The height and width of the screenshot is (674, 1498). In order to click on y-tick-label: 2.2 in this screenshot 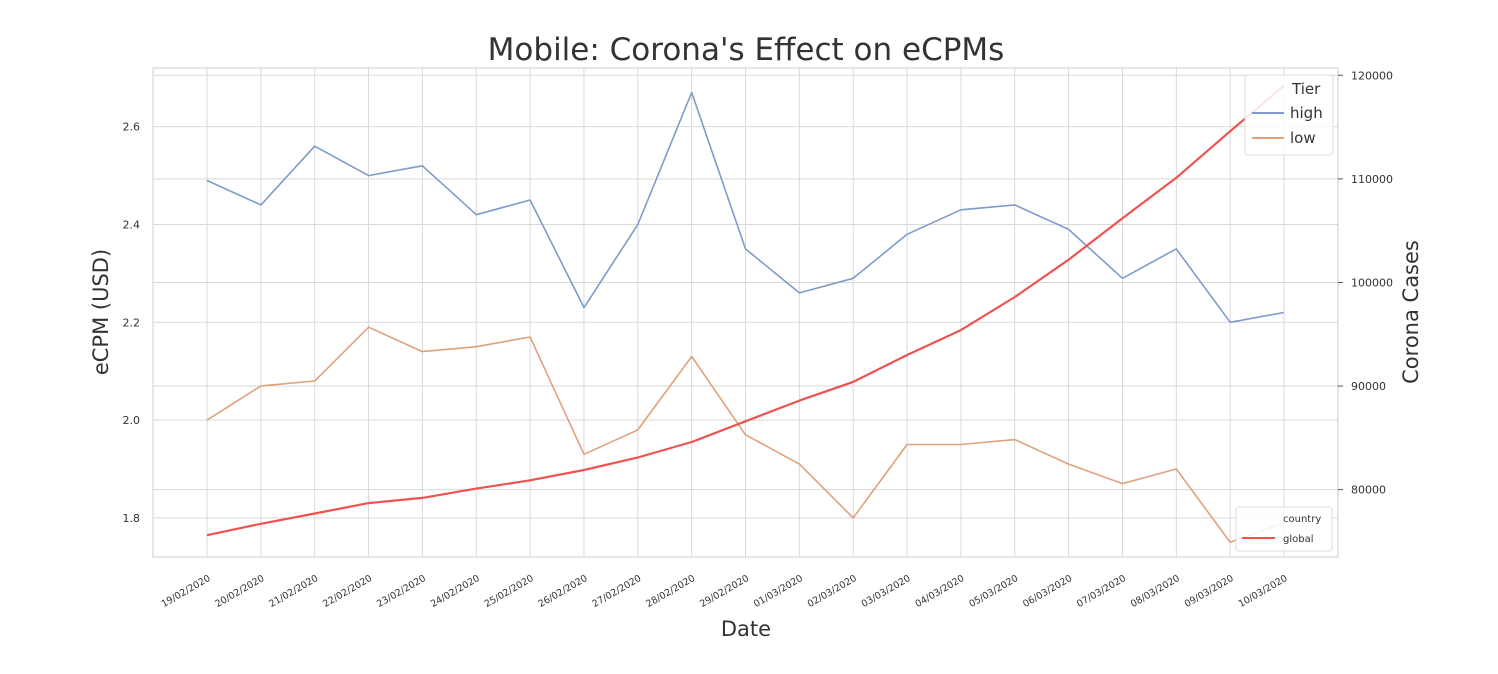, I will do `click(132, 322)`.